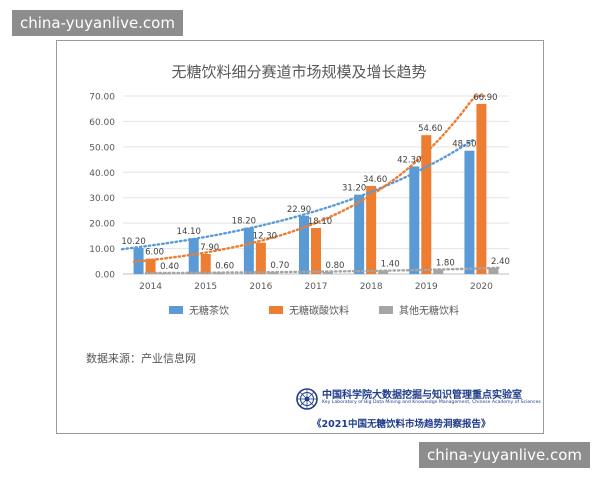 The width and height of the screenshot is (600, 480). I want to click on x-tick-label: 2018, so click(371, 287).